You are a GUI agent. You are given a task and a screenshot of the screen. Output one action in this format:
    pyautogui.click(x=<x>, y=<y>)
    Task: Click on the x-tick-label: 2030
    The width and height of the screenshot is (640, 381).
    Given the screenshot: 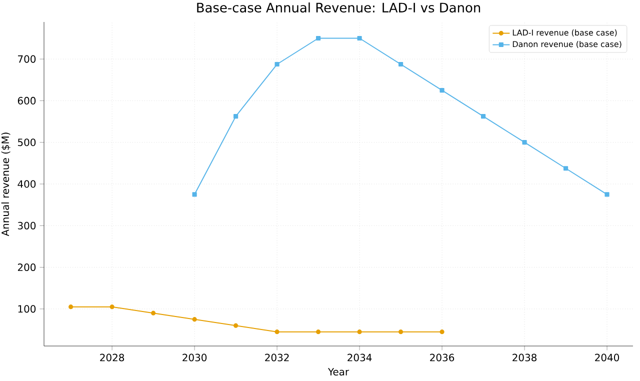 What is the action you would take?
    pyautogui.click(x=194, y=358)
    